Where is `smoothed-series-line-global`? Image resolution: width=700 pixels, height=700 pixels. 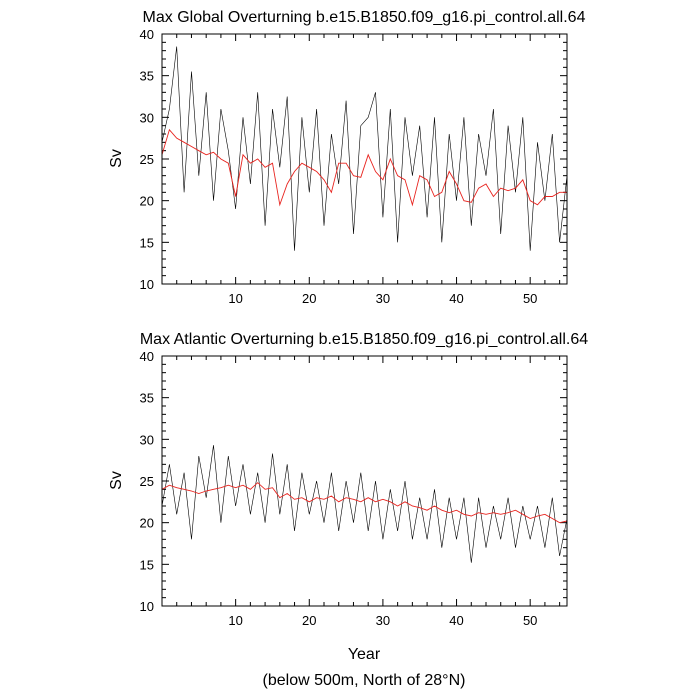 smoothed-series-line-global is located at coordinates (364, 167).